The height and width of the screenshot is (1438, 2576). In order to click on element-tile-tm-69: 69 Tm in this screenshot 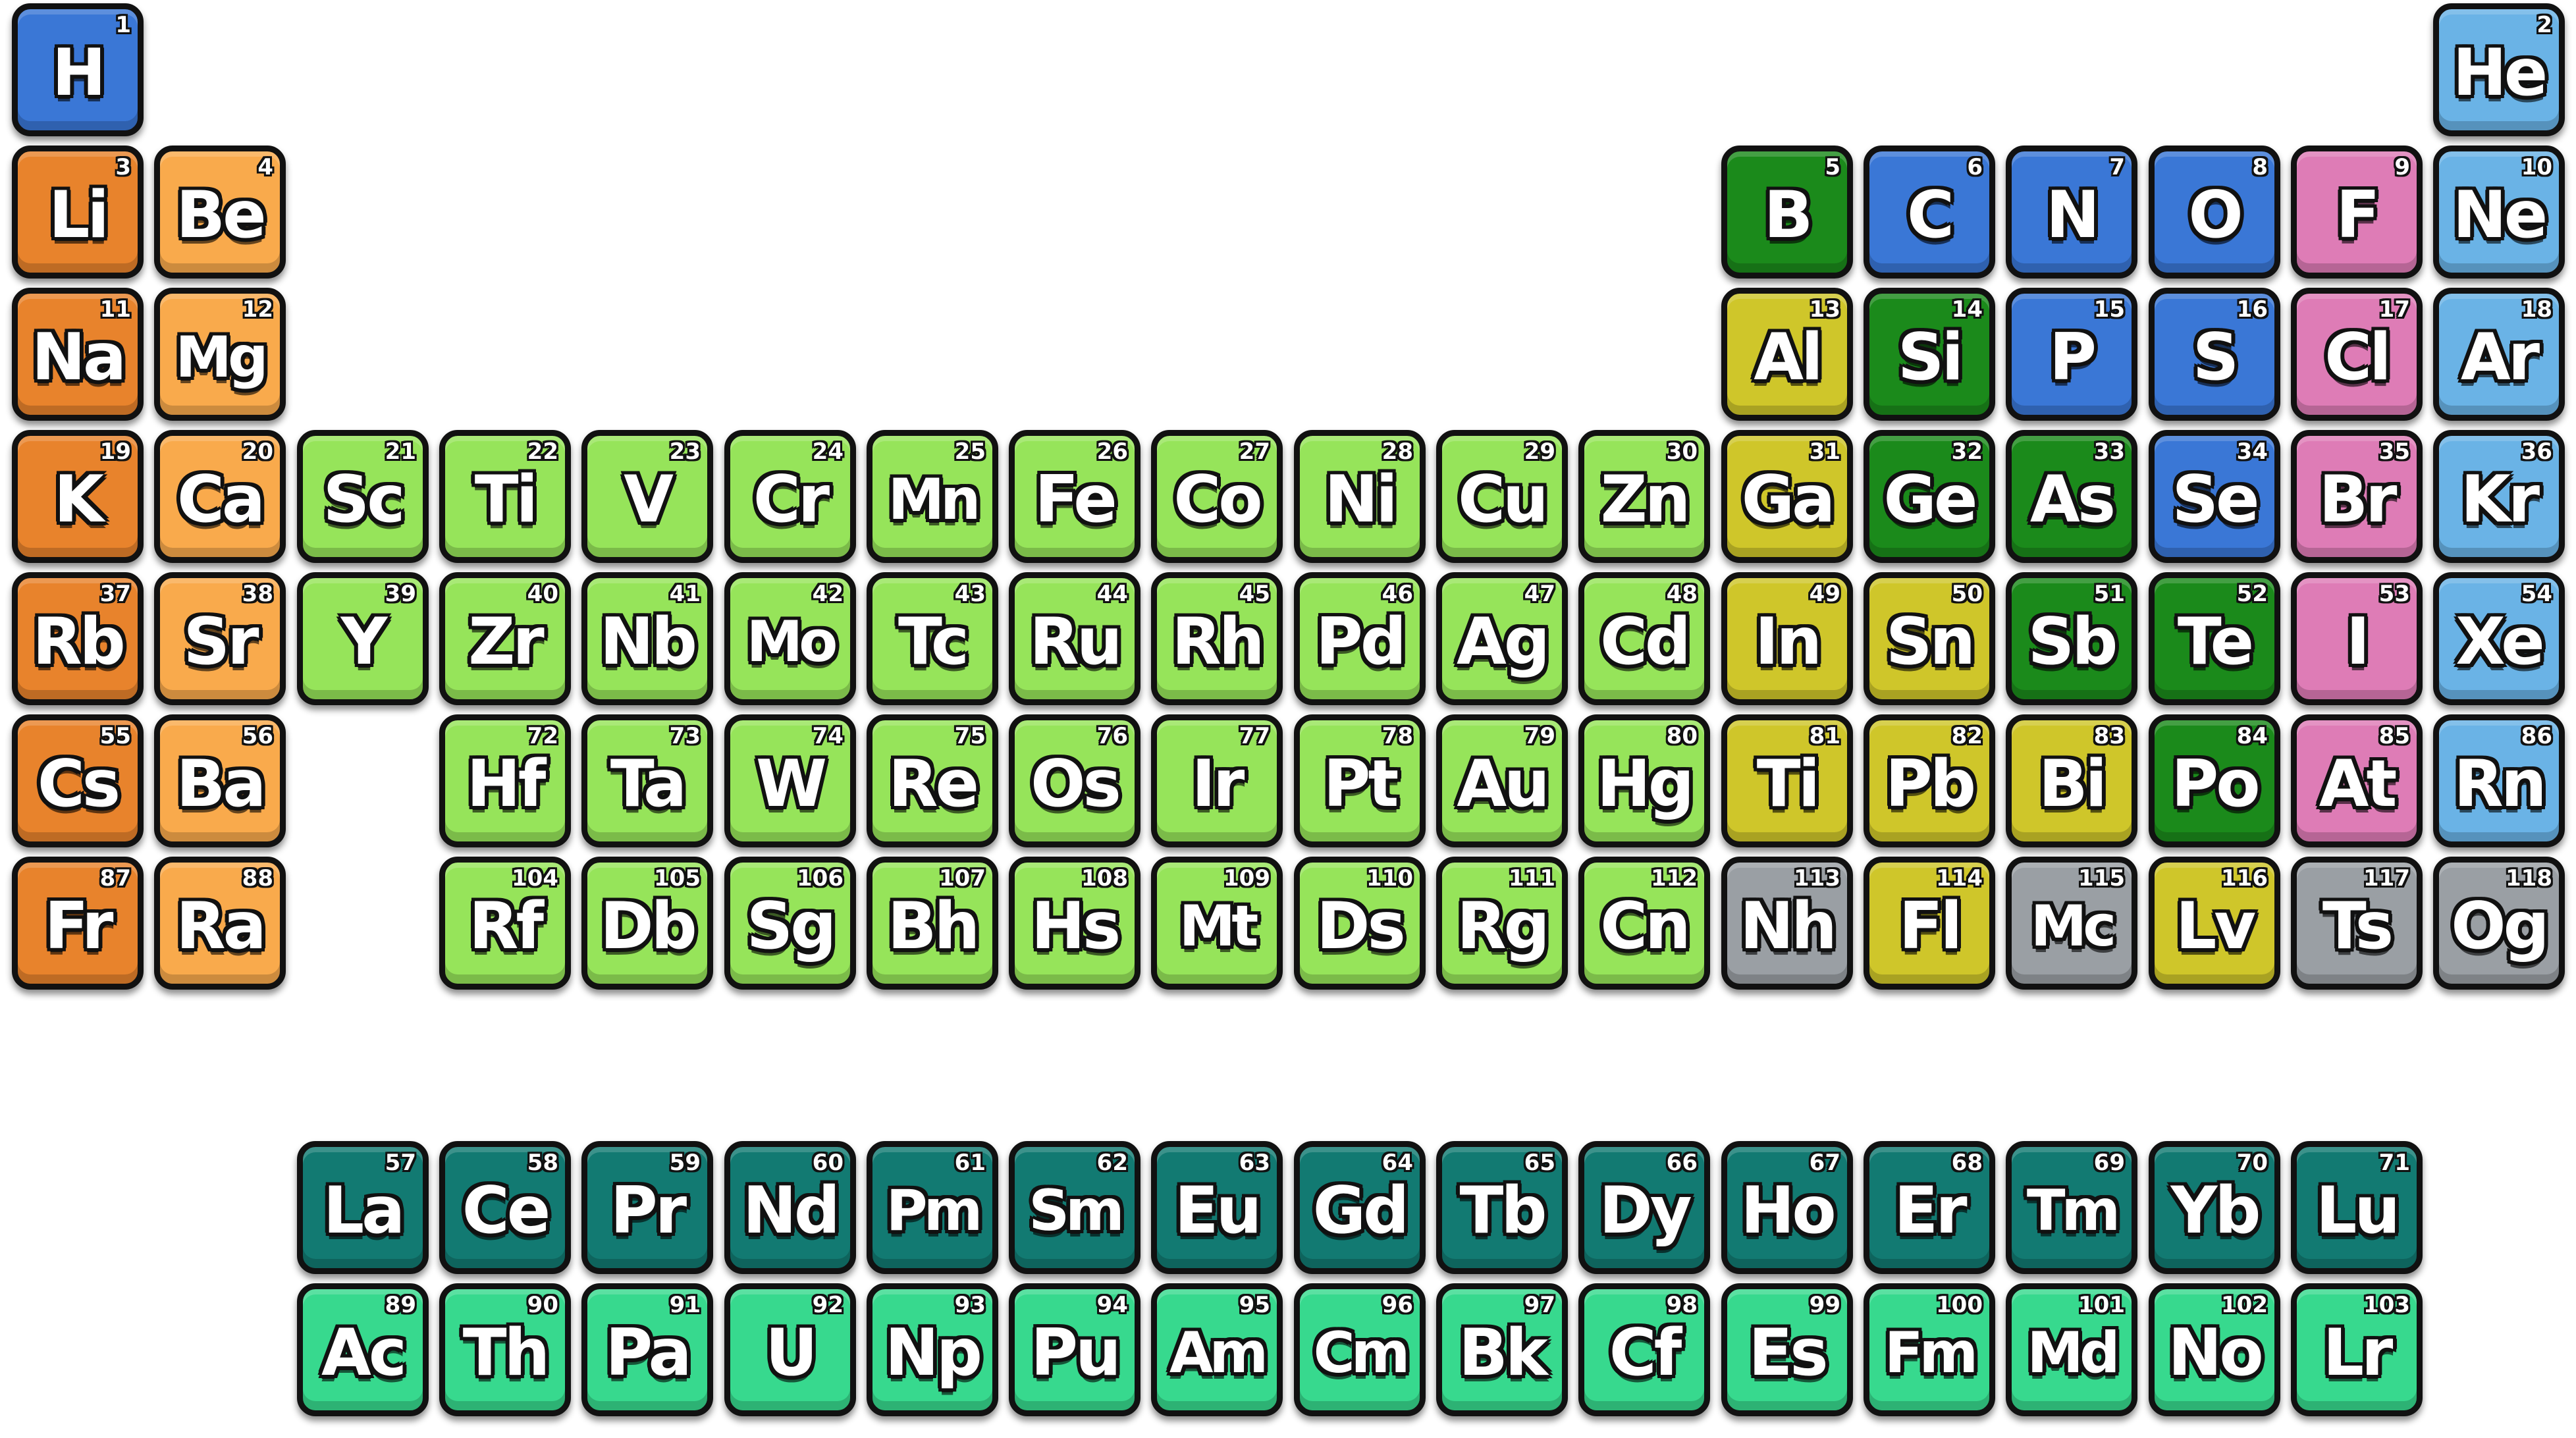, I will do `click(2071, 1207)`.